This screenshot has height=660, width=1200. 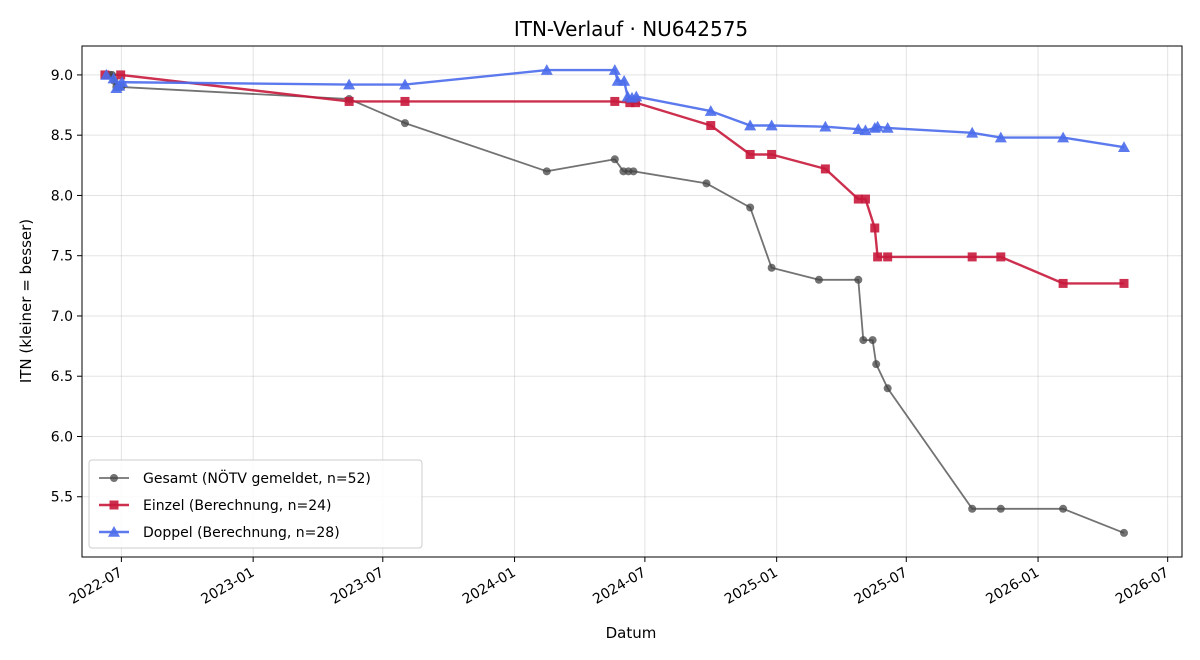 I want to click on y-tick-label: 6.0, so click(x=62, y=437).